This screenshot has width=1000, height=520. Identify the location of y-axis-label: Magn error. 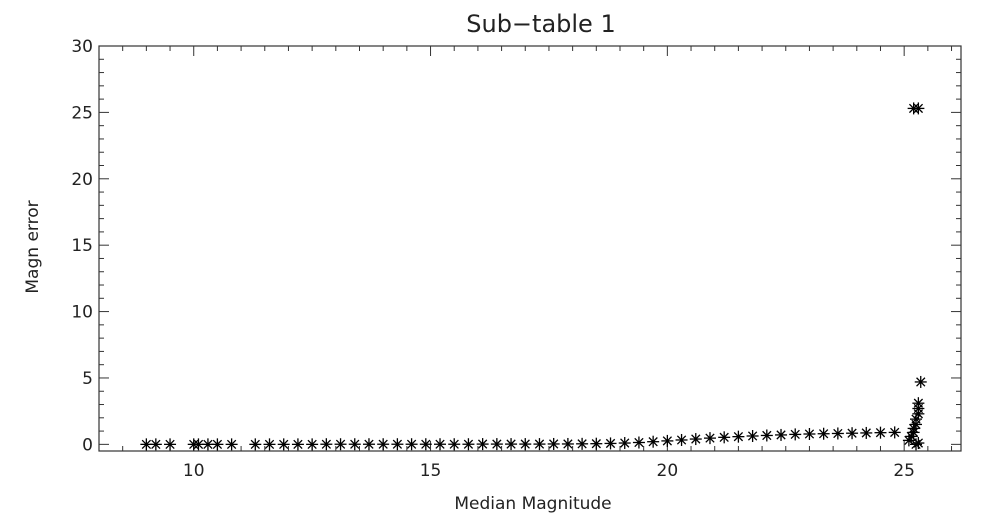
(33, 246).